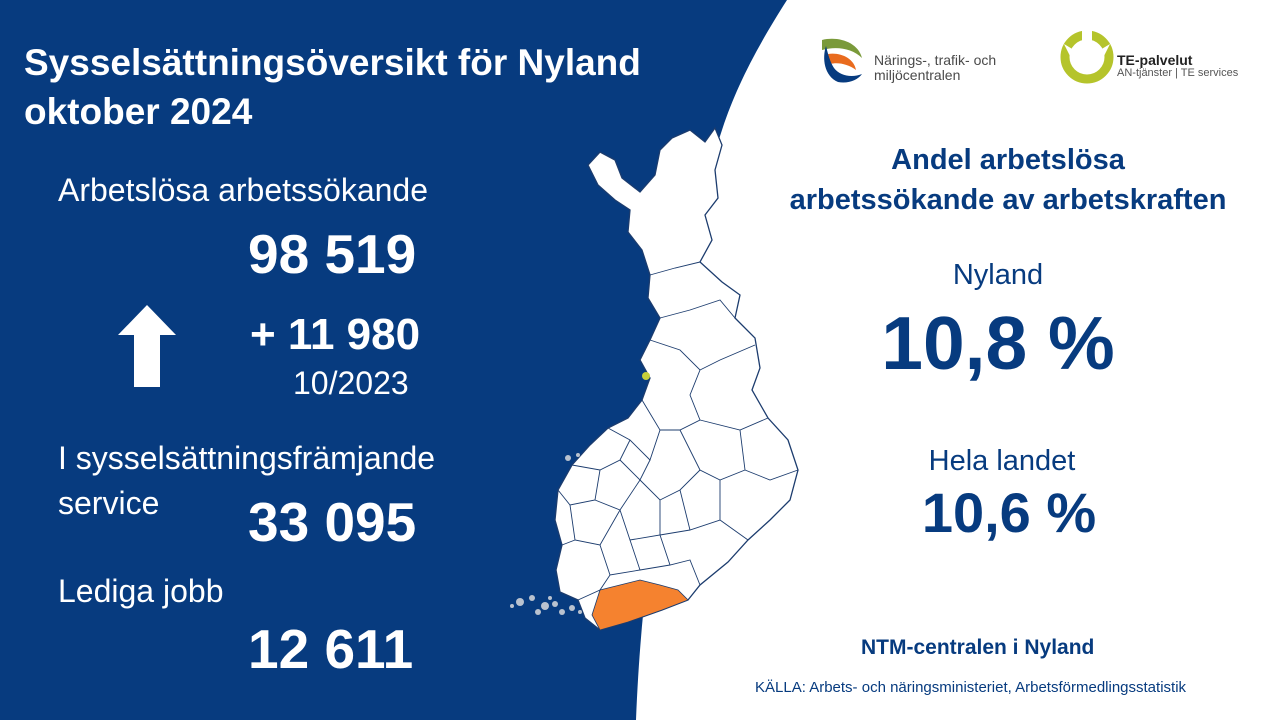 The image size is (1280, 720). Describe the element at coordinates (332, 254) in the screenshot. I see `unemployed-value: 98 519` at that location.